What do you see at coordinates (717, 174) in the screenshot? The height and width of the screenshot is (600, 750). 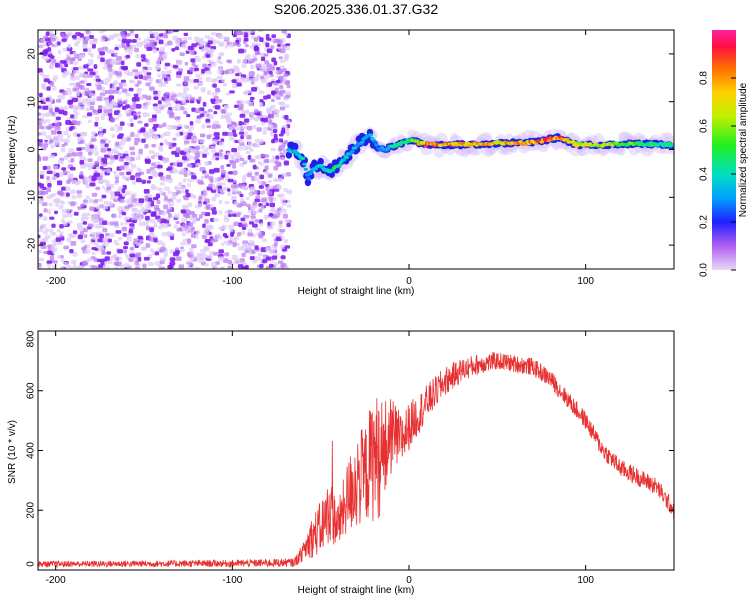 I see `colorbar-ticks: 0.0 0.2 0.4 0.6 0.8` at bounding box center [717, 174].